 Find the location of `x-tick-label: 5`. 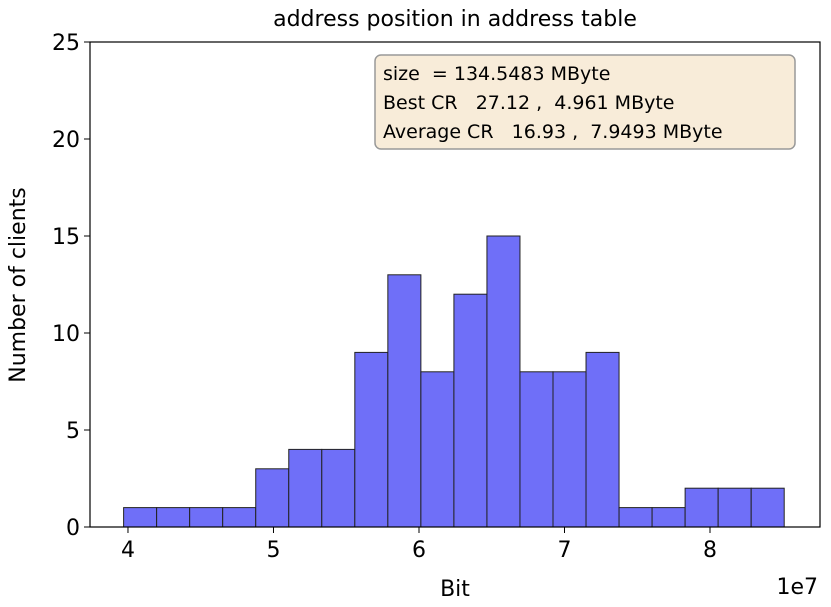

x-tick-label: 5 is located at coordinates (273, 550).